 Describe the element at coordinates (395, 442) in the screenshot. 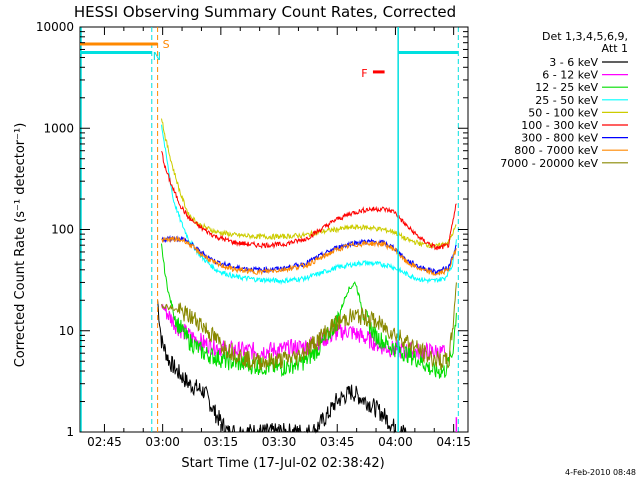

I see `x-tick-label: 04:00` at that location.